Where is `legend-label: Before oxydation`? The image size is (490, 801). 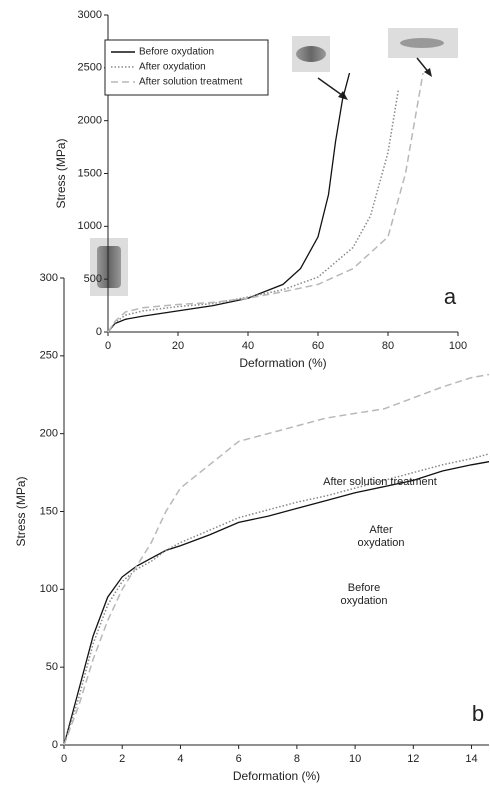
legend-label: Before oxydation is located at coordinates (176, 52).